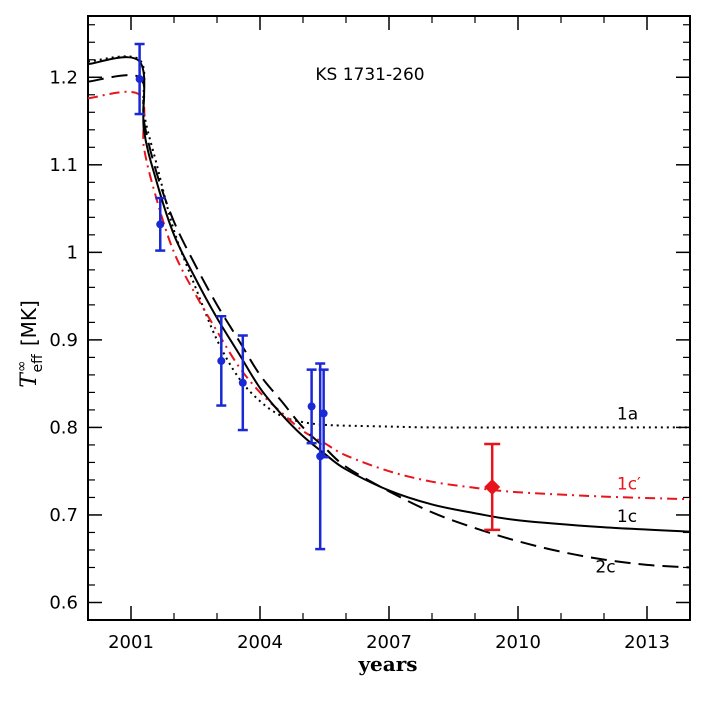  Describe the element at coordinates (72, 252) in the screenshot. I see `y-tick-label: 1` at that location.